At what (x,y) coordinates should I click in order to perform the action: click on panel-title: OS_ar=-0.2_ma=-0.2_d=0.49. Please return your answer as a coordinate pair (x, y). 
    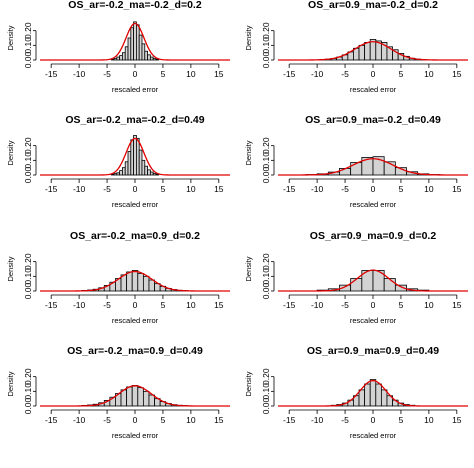
    Looking at the image, I should click on (134, 120).